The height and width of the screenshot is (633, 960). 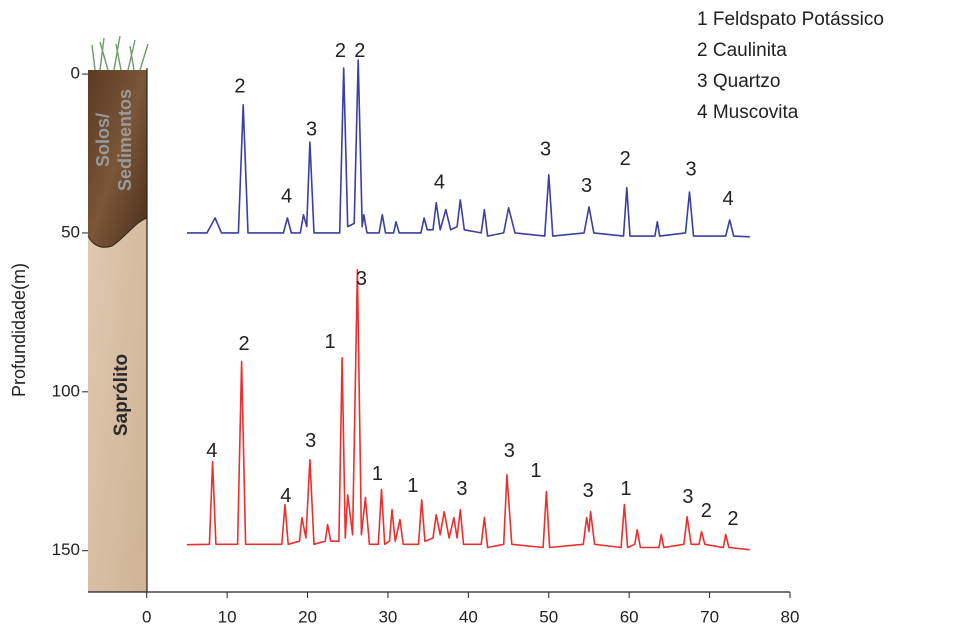 What do you see at coordinates (66, 549) in the screenshot?
I see `y-tick-label: 150` at bounding box center [66, 549].